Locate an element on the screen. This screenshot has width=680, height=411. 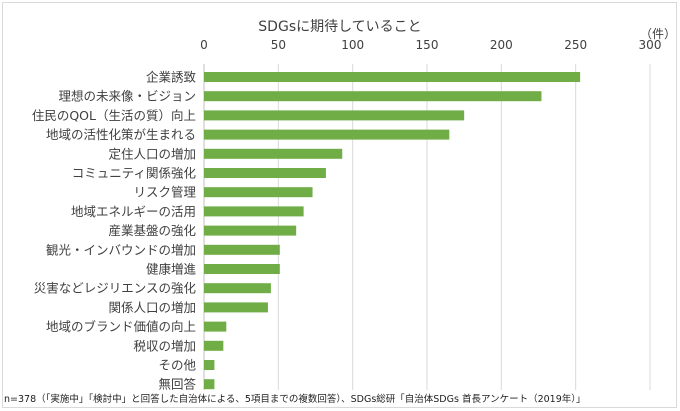
category-label-13: 地域のブランド価値の向上 is located at coordinates (121, 326).